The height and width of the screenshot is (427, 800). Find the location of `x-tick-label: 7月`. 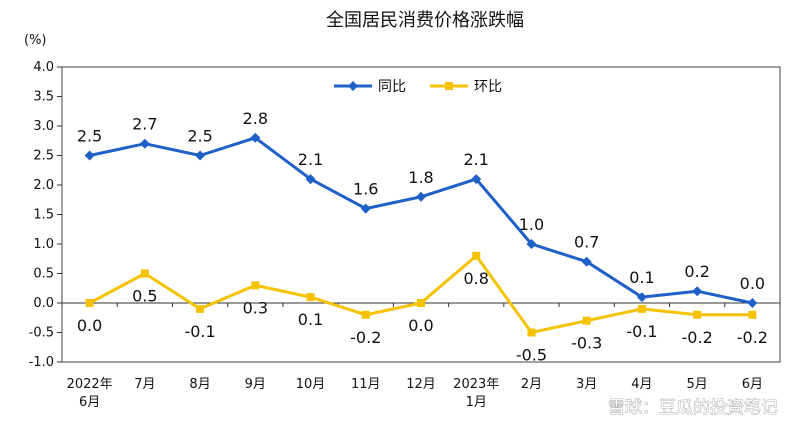

x-tick-label: 7月 is located at coordinates (144, 384).